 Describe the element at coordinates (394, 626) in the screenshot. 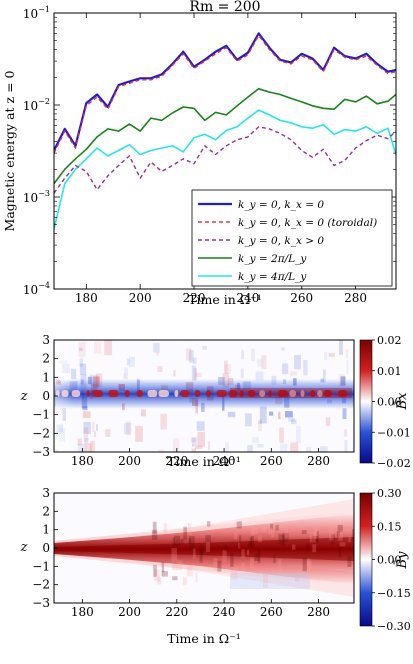

I see `colorbar-tick-label: −0.30` at that location.